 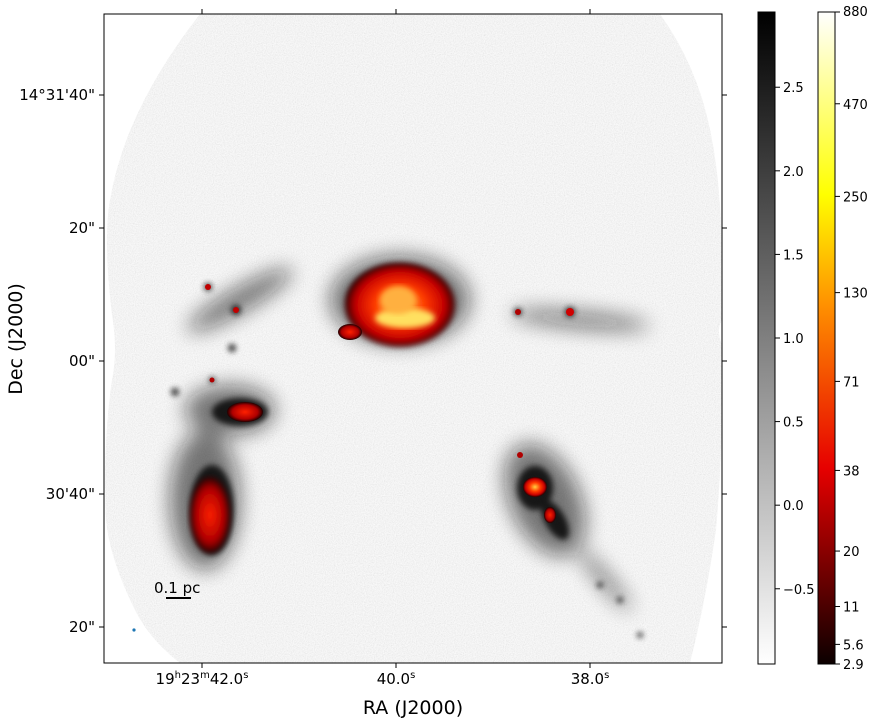 What do you see at coordinates (396, 679) in the screenshot?
I see `x-tick-label: 40.0s` at bounding box center [396, 679].